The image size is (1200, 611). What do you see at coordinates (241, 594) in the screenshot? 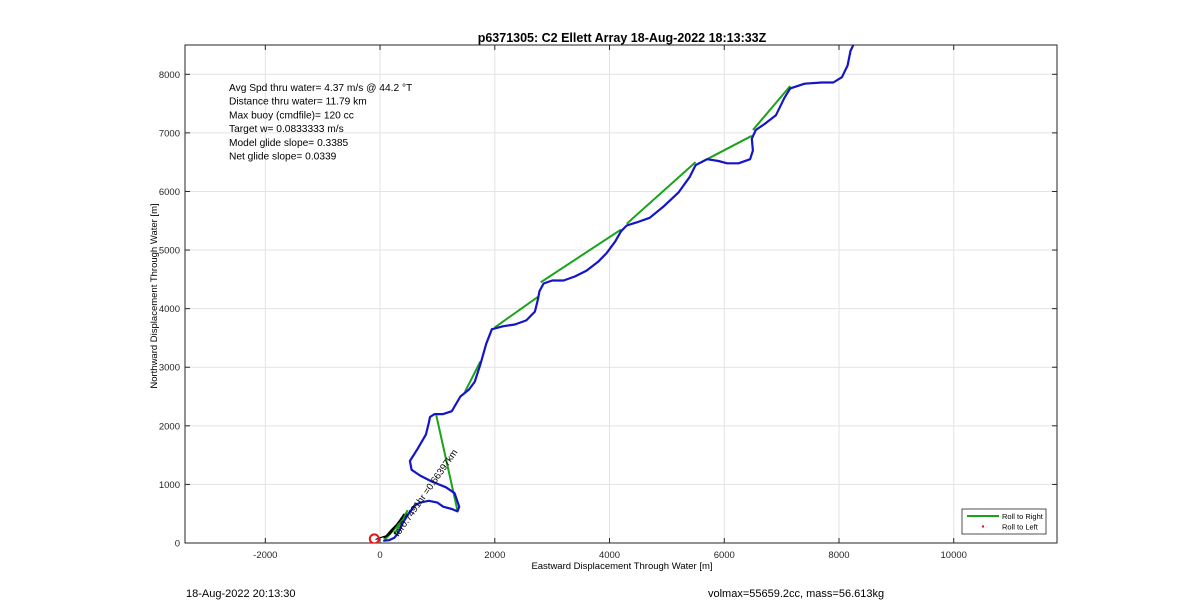
I see `footer-timestamp: 18-Aug-2022 20:13:30` at bounding box center [241, 594].